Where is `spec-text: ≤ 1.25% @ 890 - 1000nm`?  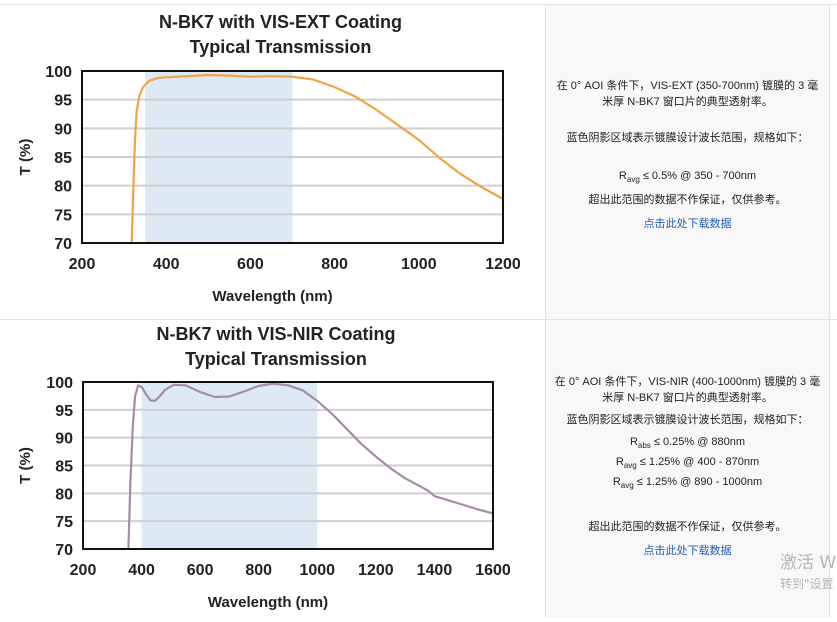 spec-text: ≤ 1.25% @ 890 - 1000nm is located at coordinates (699, 482).